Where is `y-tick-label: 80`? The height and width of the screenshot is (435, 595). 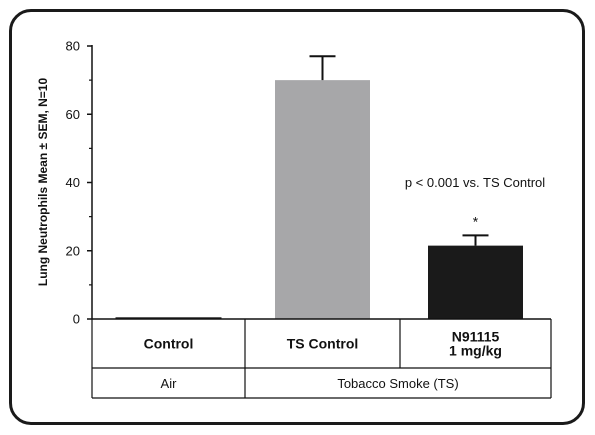 y-tick-label: 80 is located at coordinates (73, 46).